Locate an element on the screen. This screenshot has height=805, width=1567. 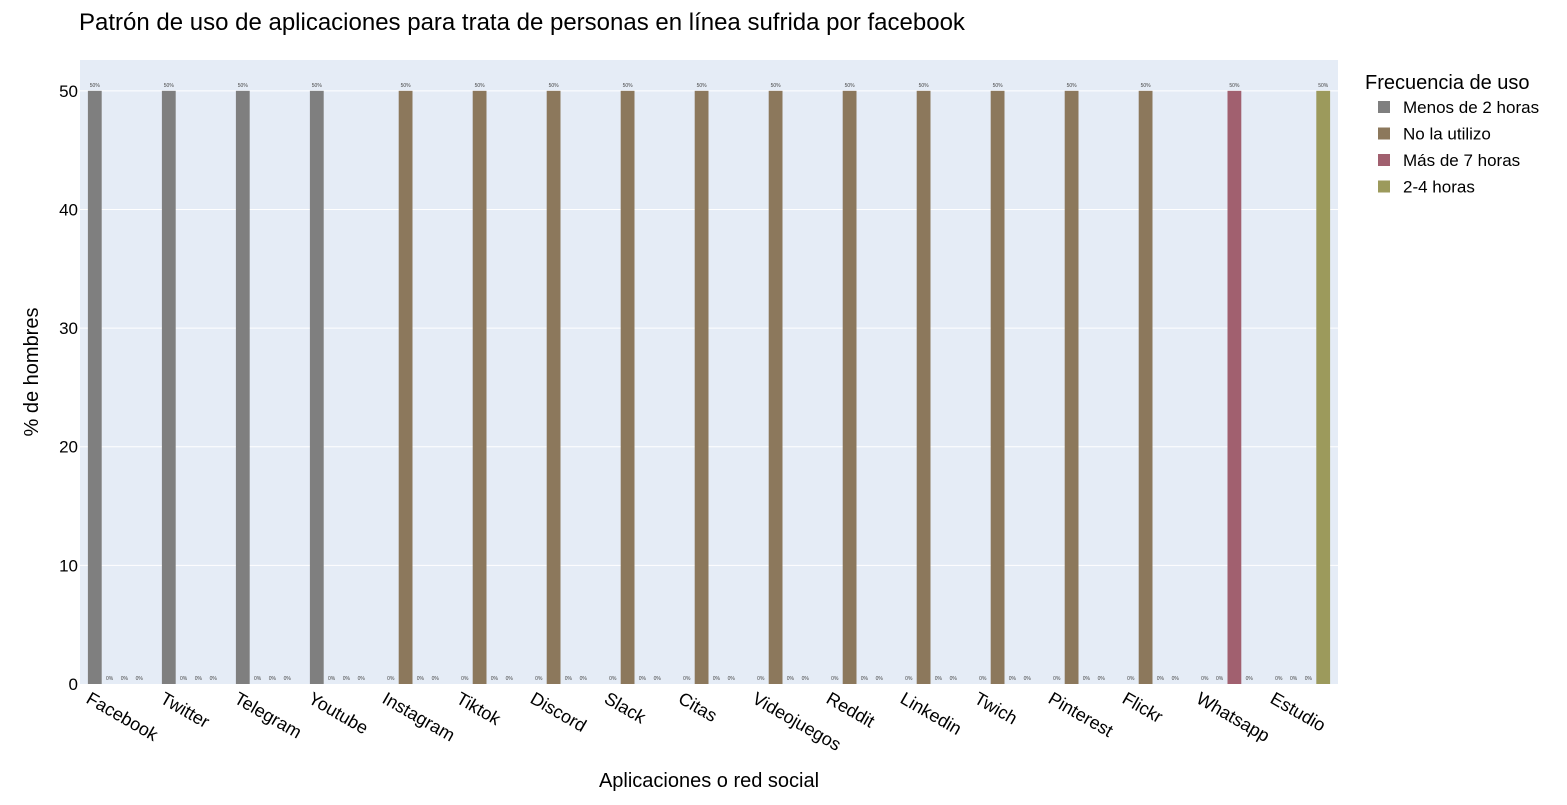
x-tick-label: Citas is located at coordinates (698, 707).